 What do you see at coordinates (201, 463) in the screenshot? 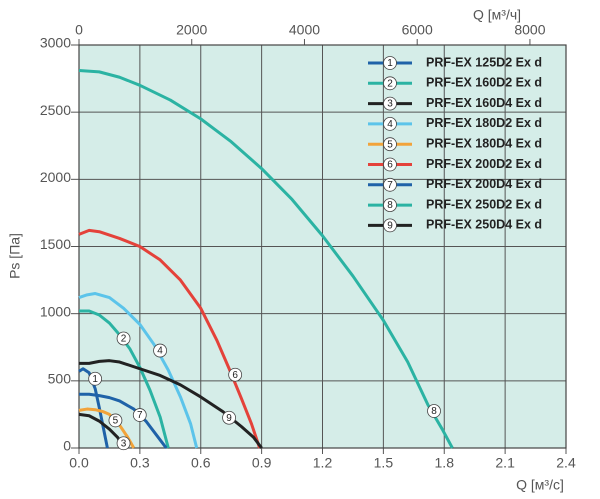
I see `x-tick-label: 0.6` at bounding box center [201, 463].